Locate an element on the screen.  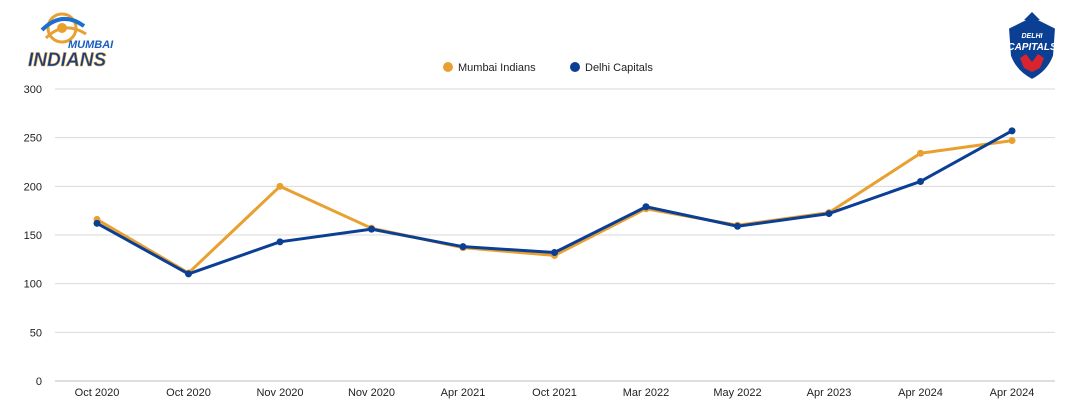
legend-label-delhi: Delhi Capitals is located at coordinates (619, 68).